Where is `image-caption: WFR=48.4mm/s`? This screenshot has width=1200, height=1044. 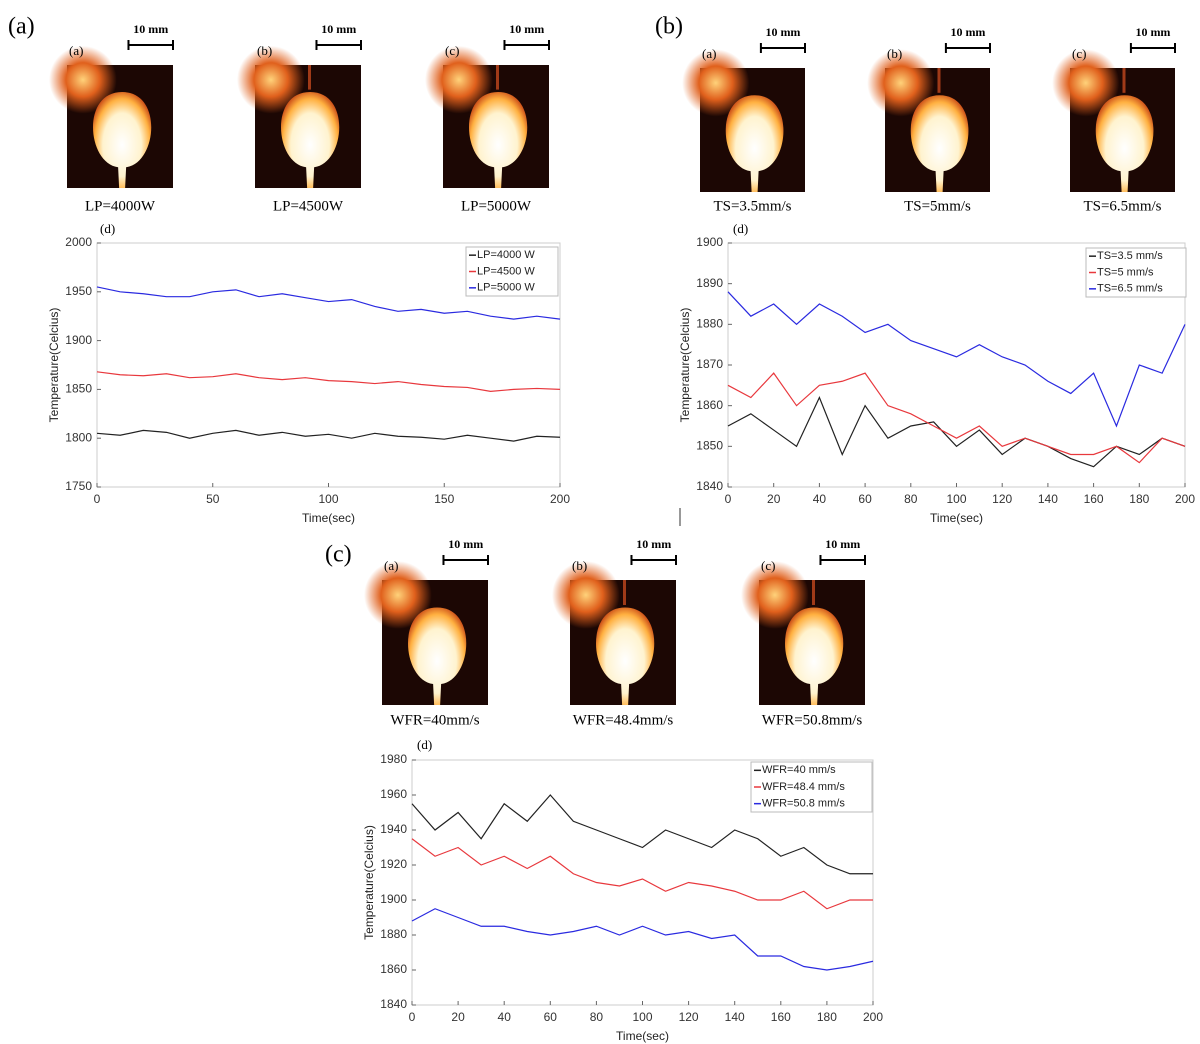 image-caption: WFR=48.4mm/s is located at coordinates (623, 720).